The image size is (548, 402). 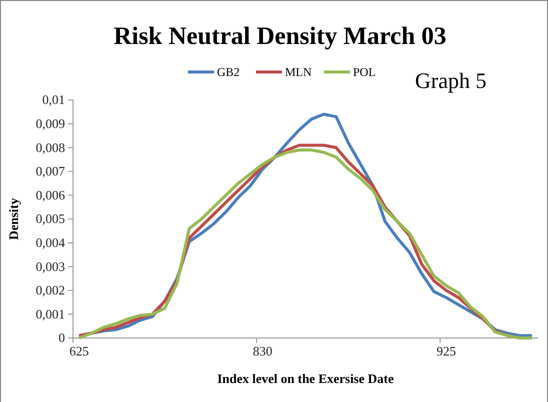 What do you see at coordinates (51, 194) in the screenshot?
I see `y-tick-label: 0,006` at bounding box center [51, 194].